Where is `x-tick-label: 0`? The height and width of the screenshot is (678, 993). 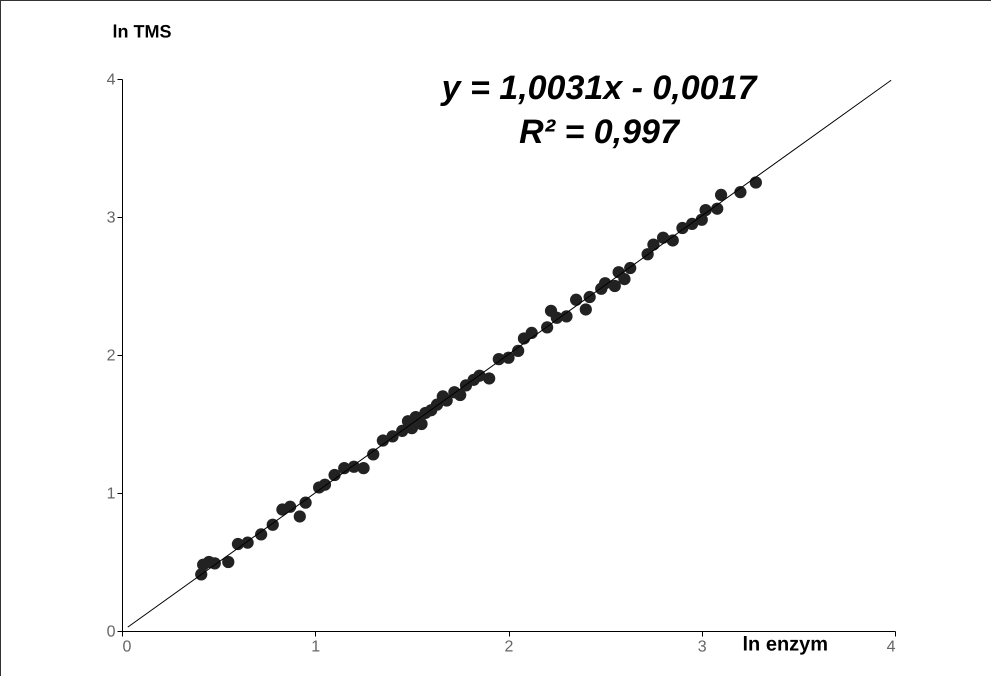
x-tick-label: 0 is located at coordinates (127, 647).